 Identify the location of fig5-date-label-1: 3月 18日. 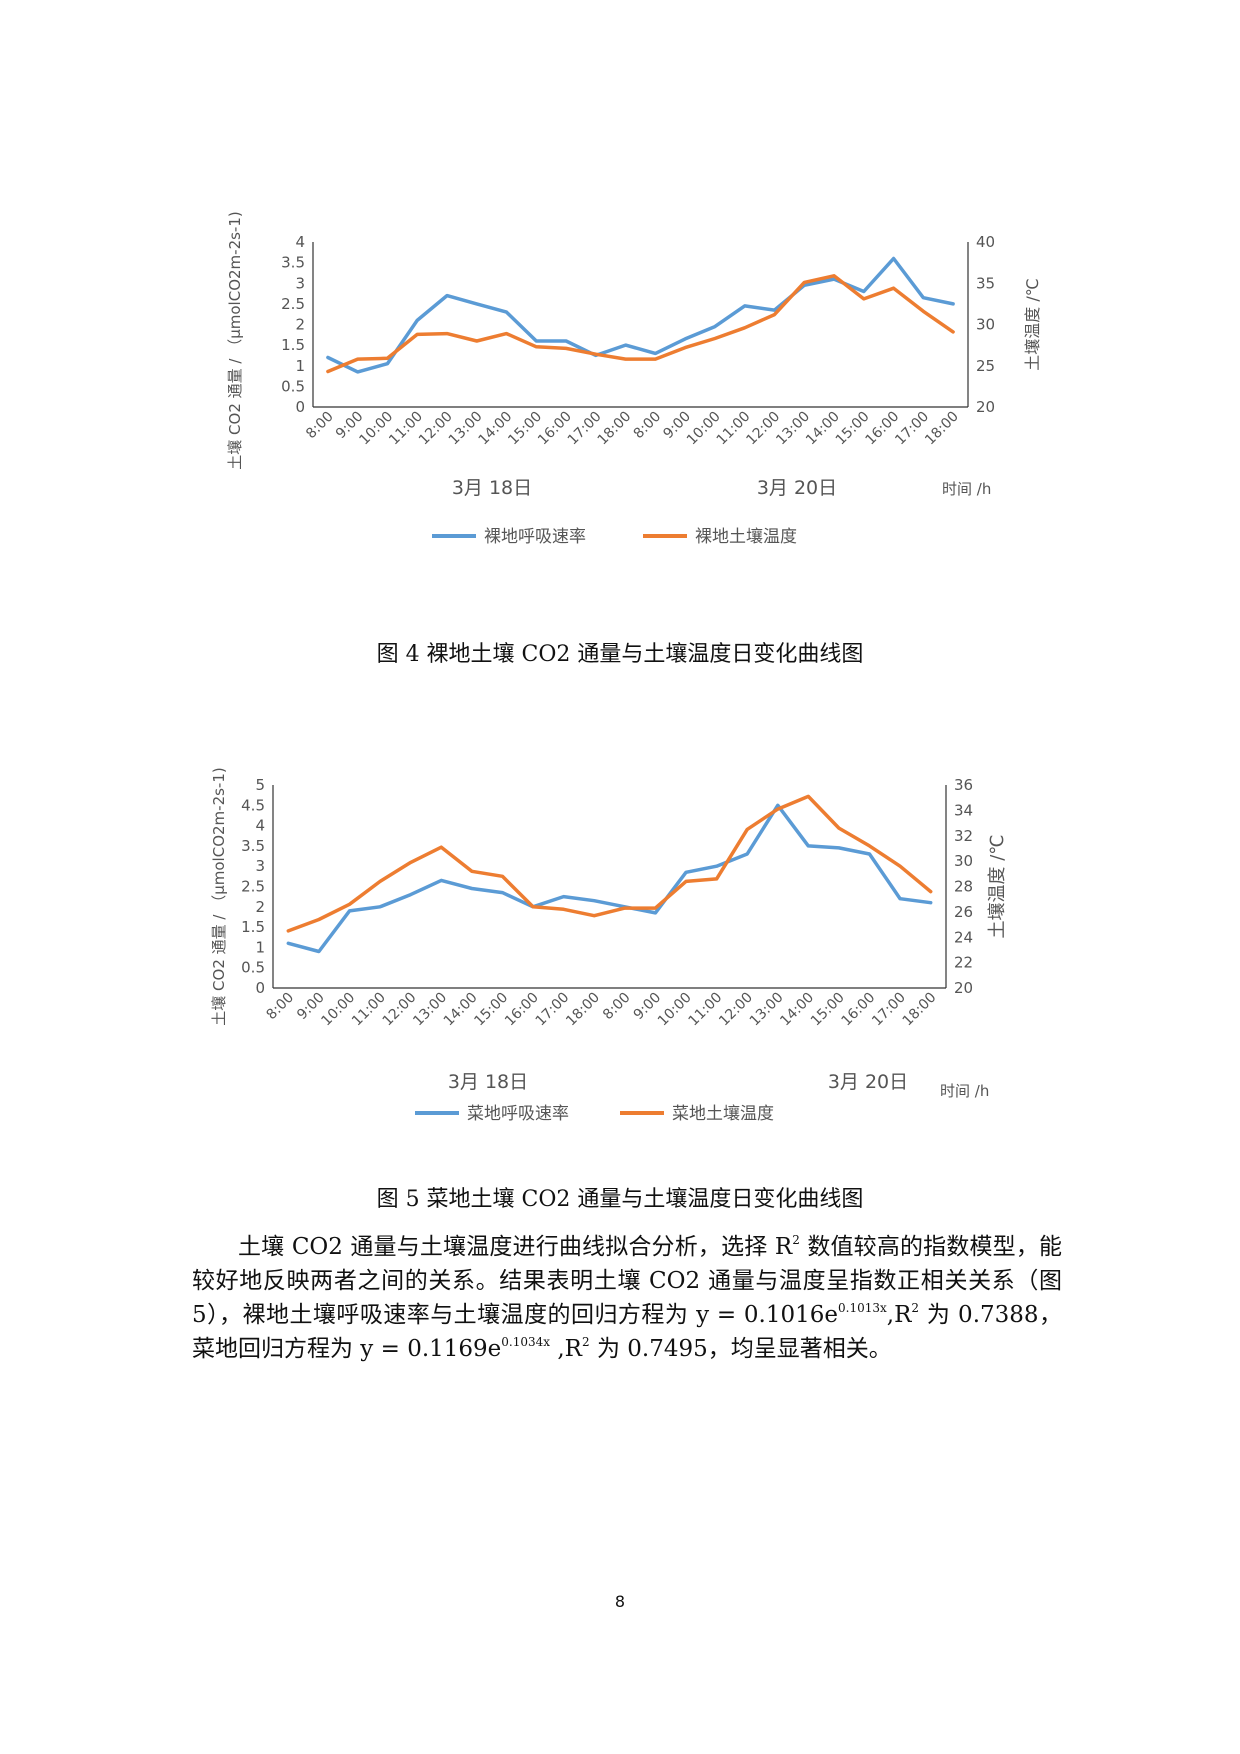
(488, 1082).